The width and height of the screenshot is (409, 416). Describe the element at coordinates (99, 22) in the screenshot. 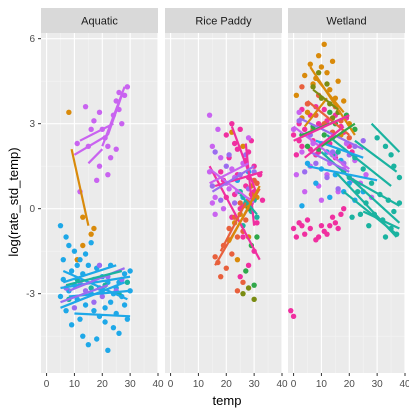

I see `facet-strip-label: Aquatic` at that location.